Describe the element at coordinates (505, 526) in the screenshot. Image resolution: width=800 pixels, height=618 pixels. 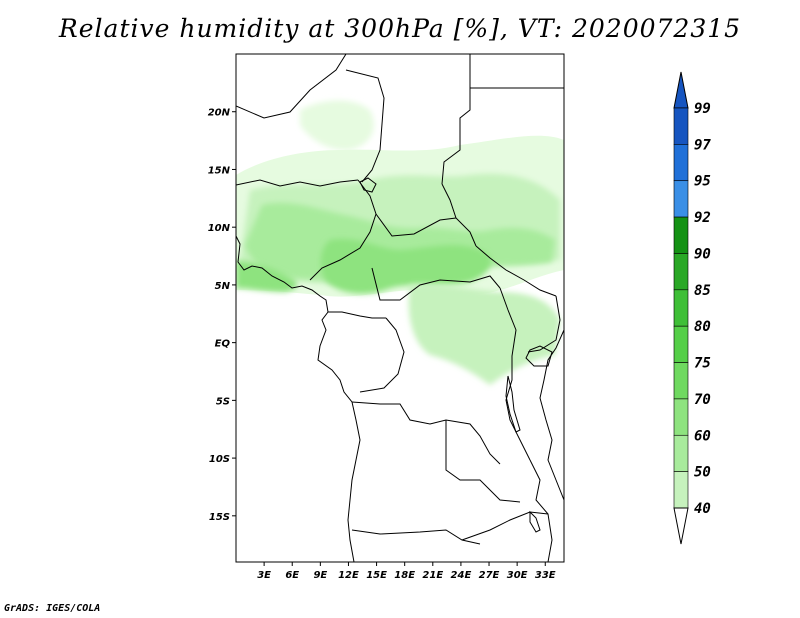
I see `border-zambia-zimbabwe` at that location.